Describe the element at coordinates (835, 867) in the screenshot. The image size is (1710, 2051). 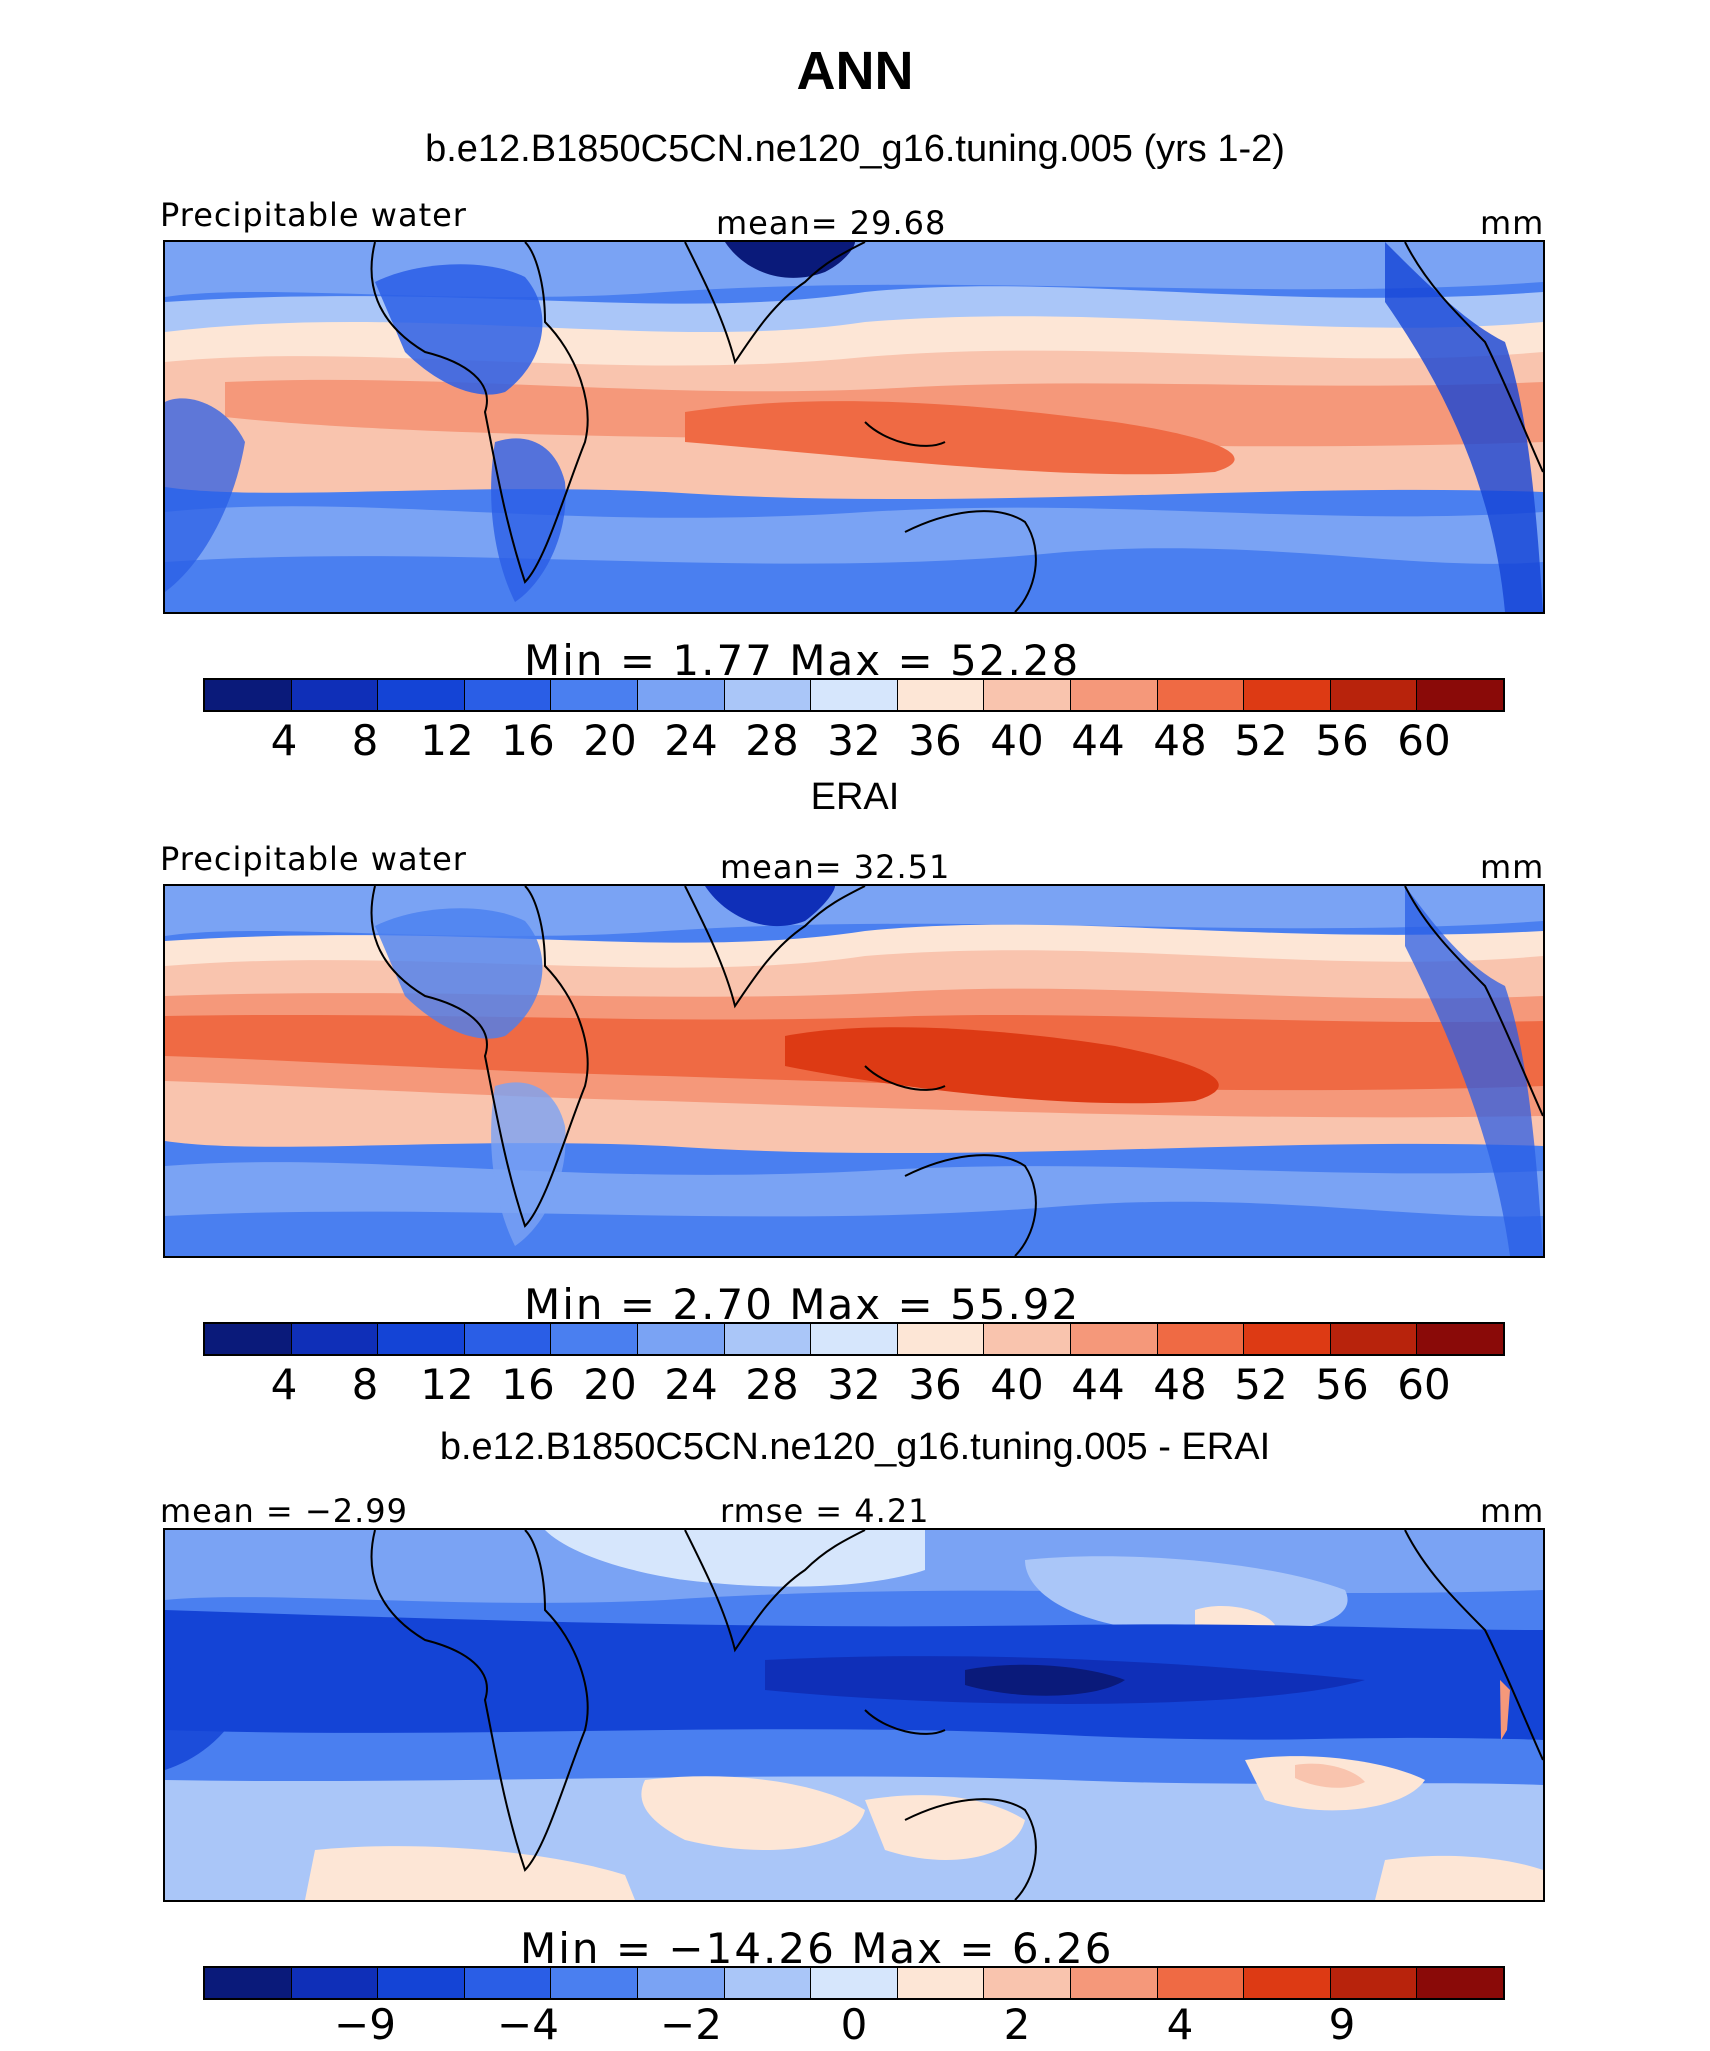
I see `panel-2-mean-label: mean= 32.51` at that location.